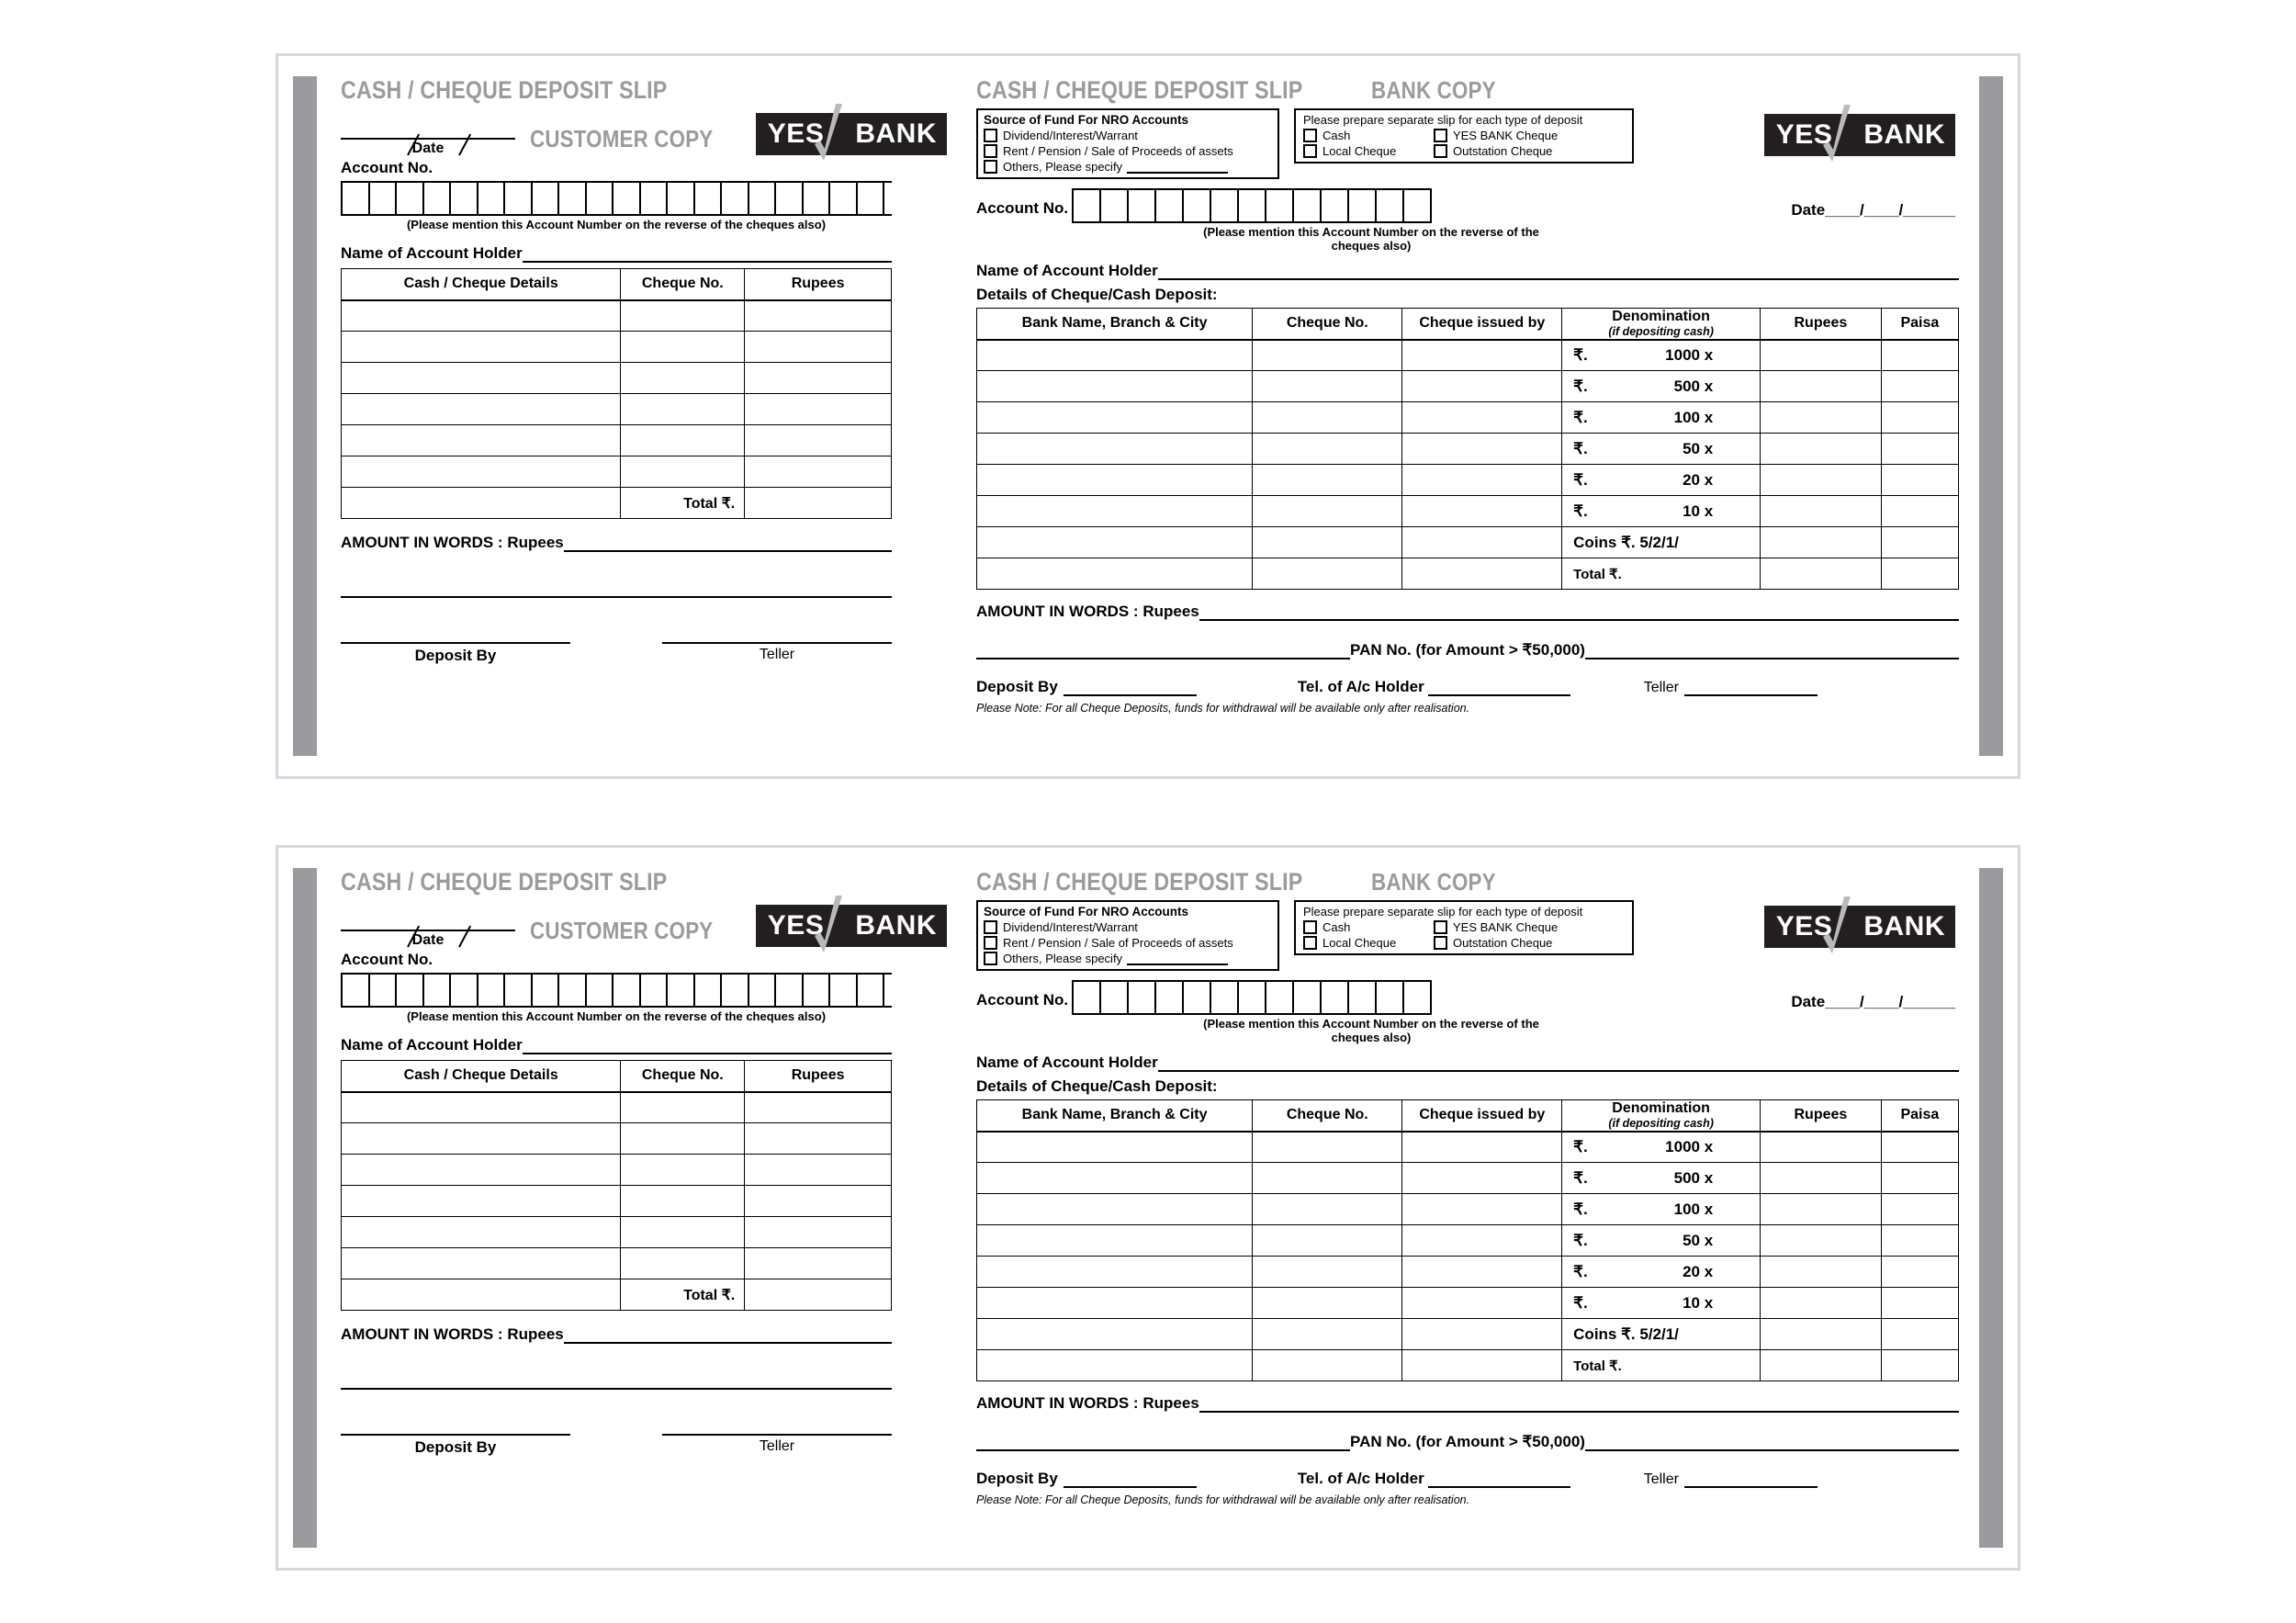 This screenshot has height=1623, width=2296. What do you see at coordinates (1017, 1478) in the screenshot?
I see `bank-deposit-by-label: Deposit By` at bounding box center [1017, 1478].